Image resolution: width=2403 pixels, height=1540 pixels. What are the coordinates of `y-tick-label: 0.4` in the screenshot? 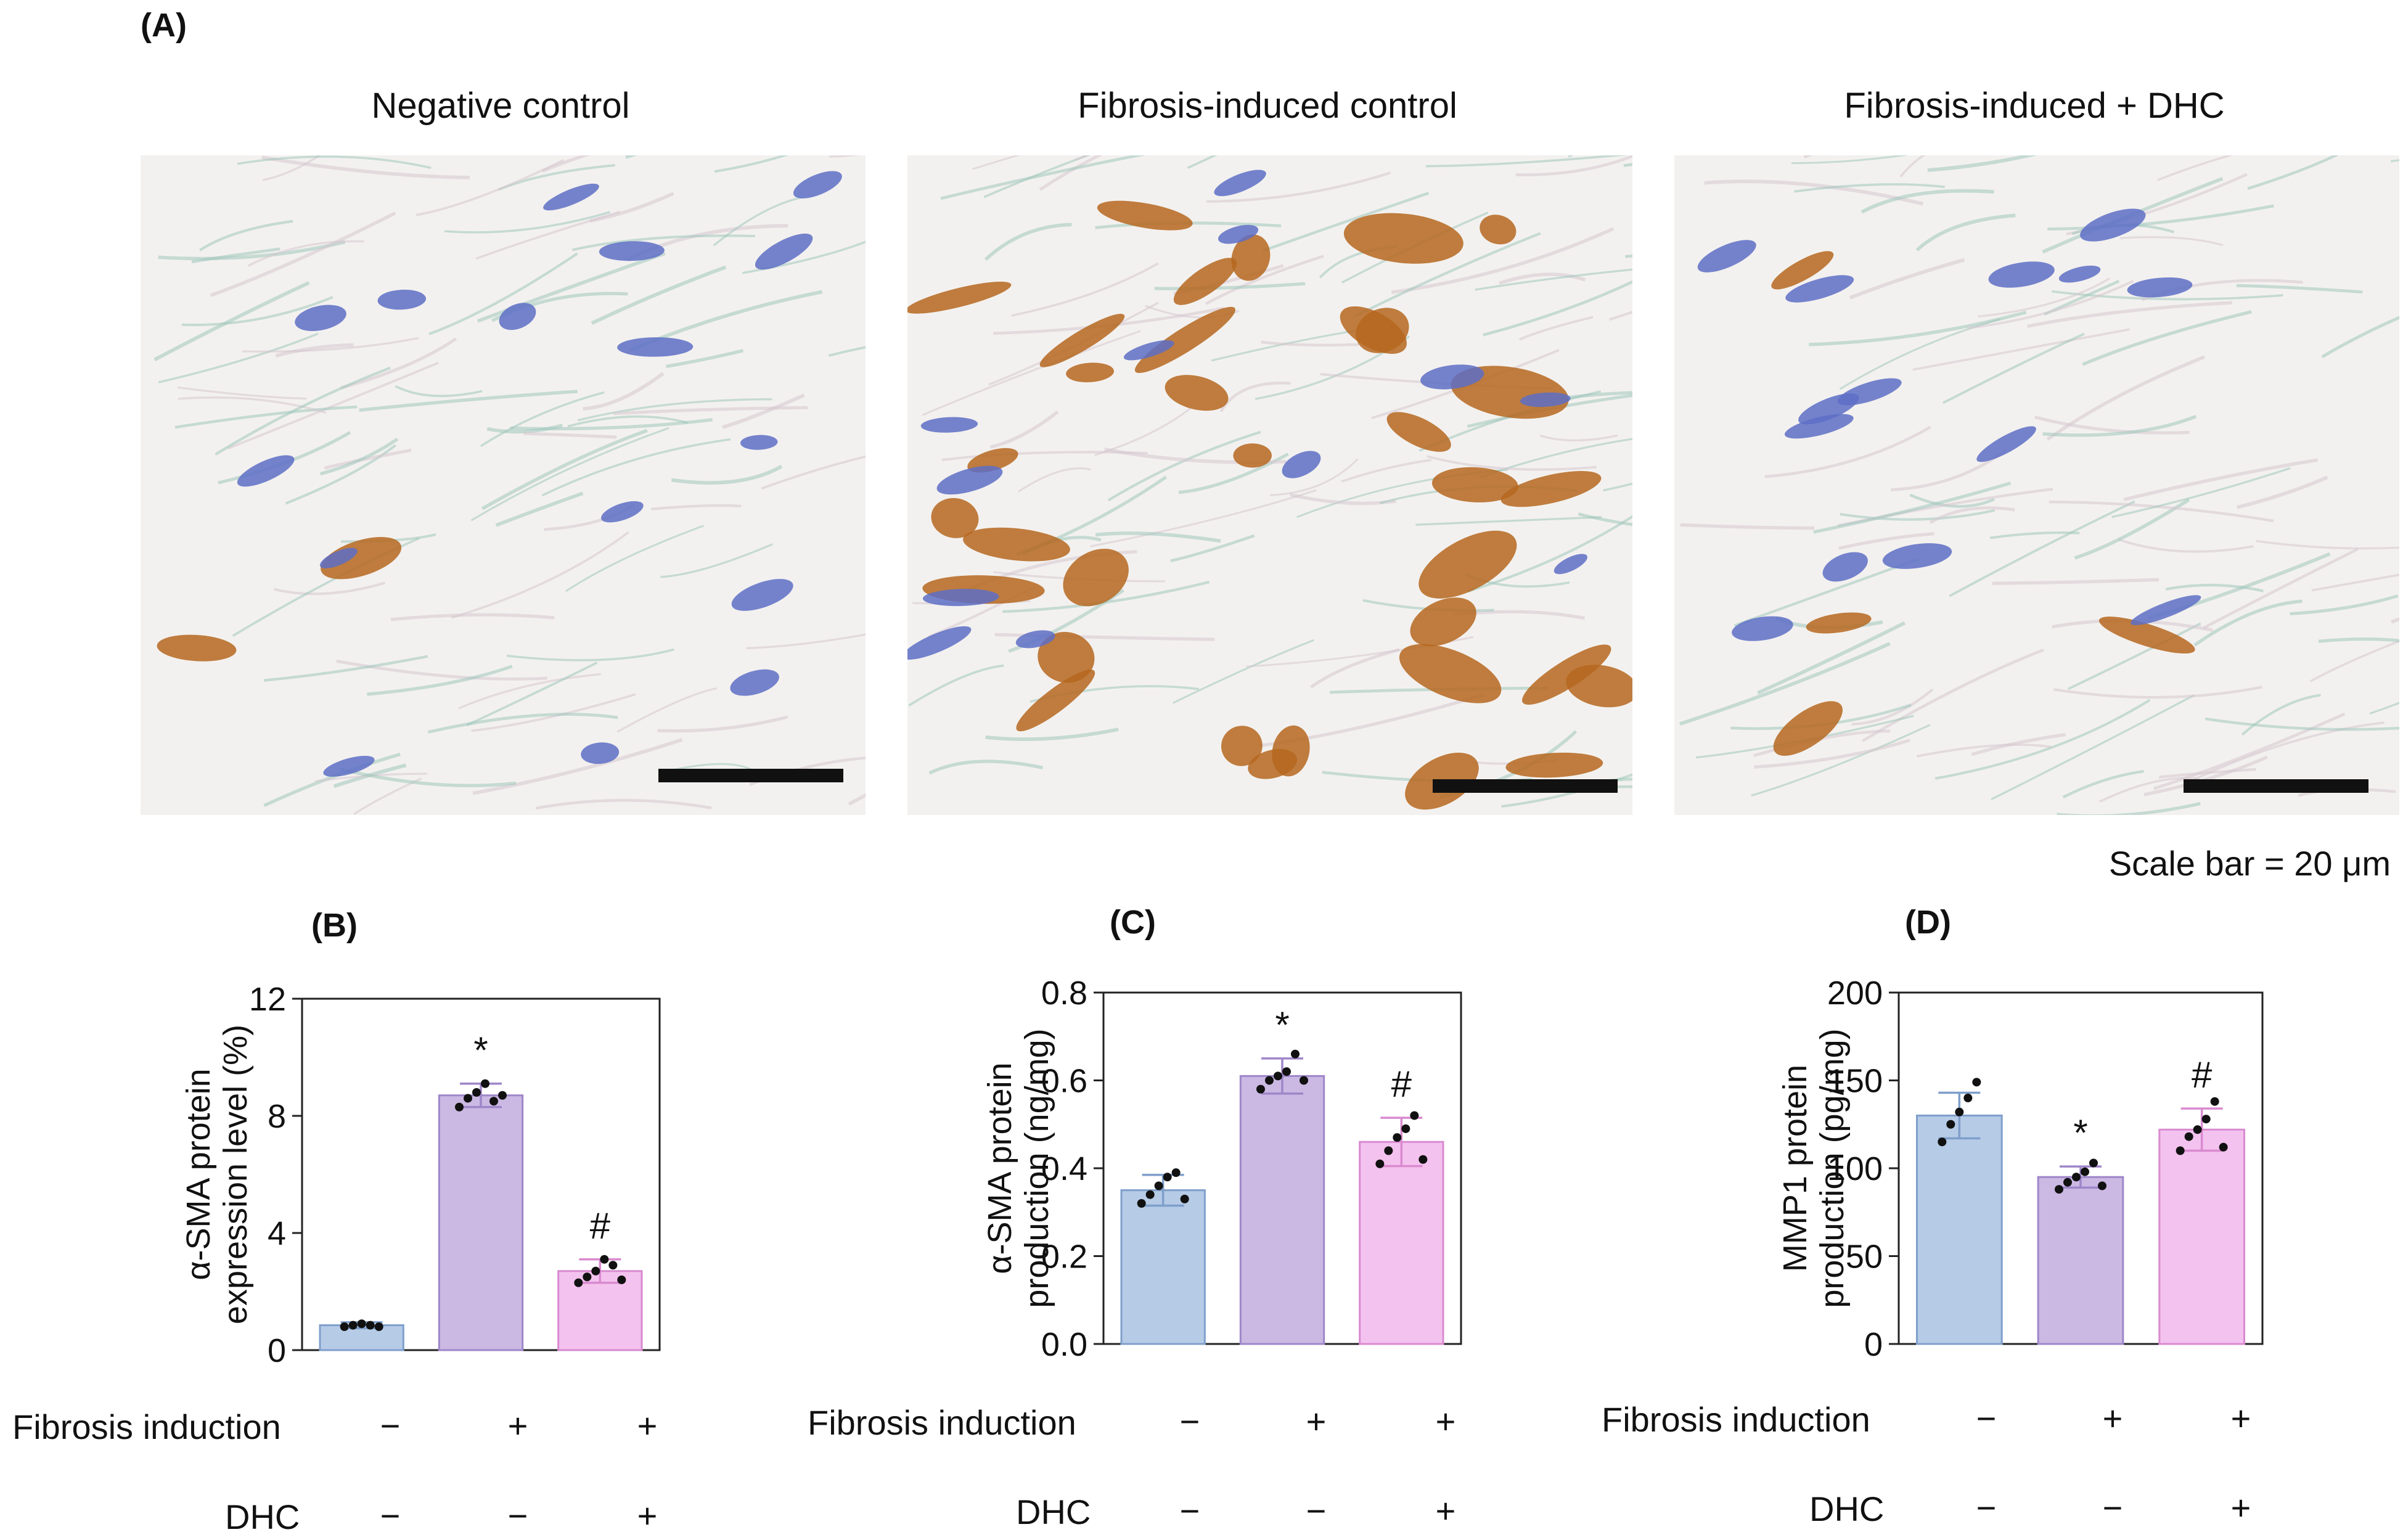 It's located at (1064, 1168).